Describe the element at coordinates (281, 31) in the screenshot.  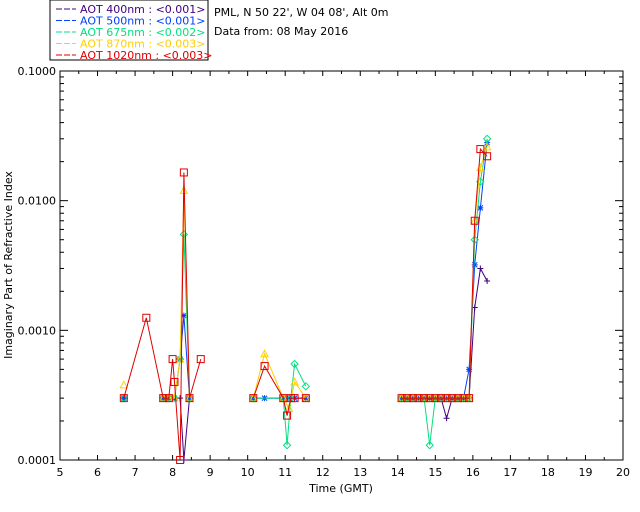
I see `data-date-info: Data from: 08 May 2016` at that location.